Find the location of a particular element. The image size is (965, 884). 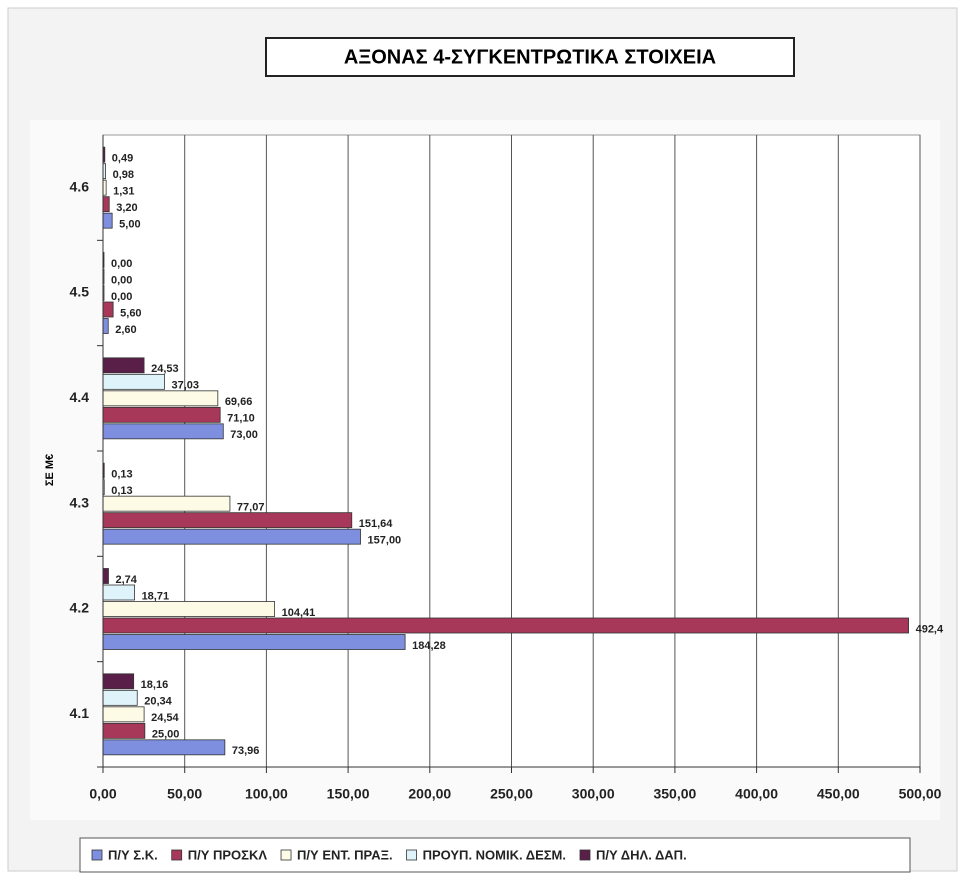

legend-box is located at coordinates (495, 855).